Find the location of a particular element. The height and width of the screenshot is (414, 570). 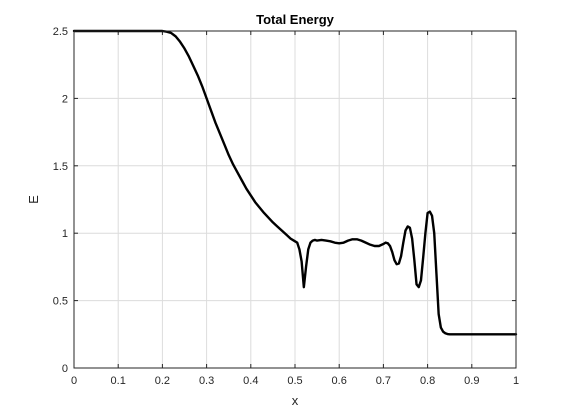

x-tick-label: 0.7 is located at coordinates (383, 381).